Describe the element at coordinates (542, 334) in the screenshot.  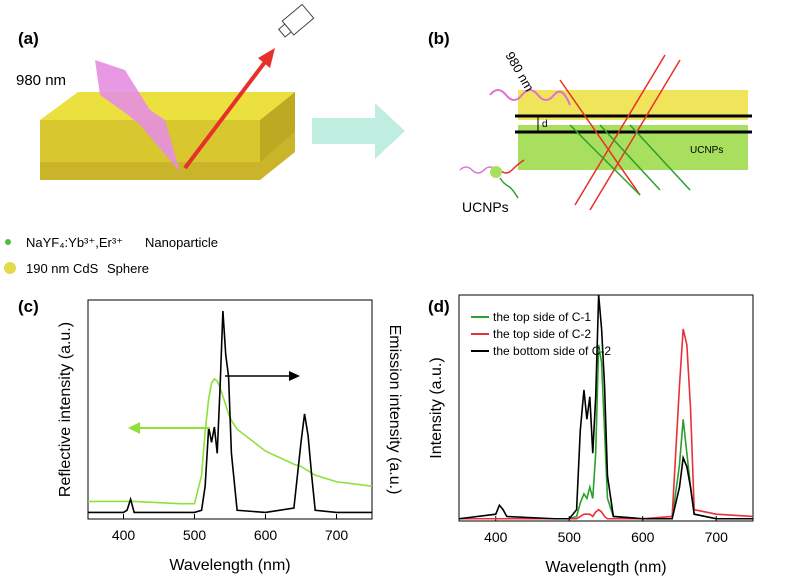
I see `legend-label: the top side of C-2` at that location.